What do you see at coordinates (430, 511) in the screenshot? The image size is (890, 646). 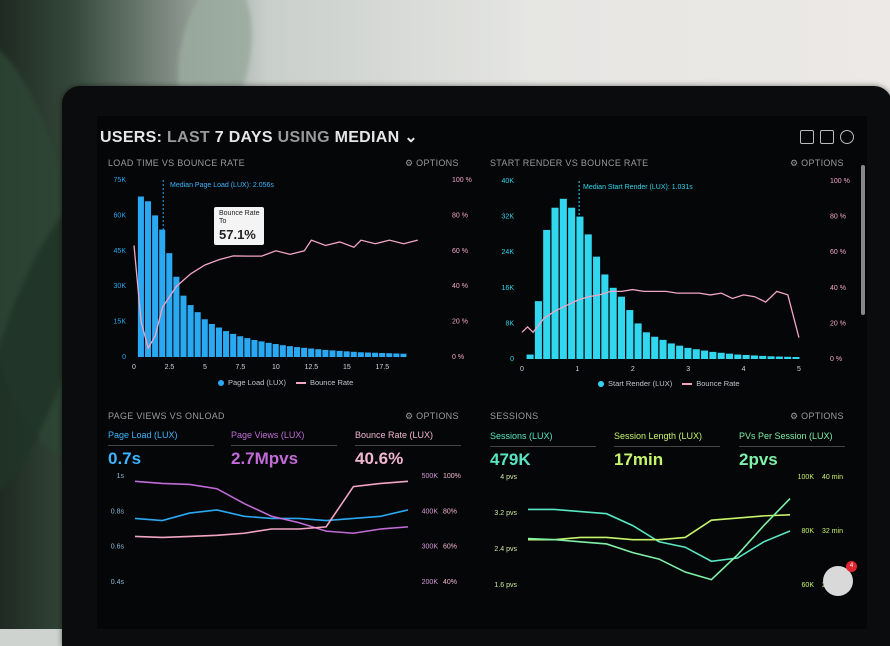 I see `y-tick-mid: 400K` at bounding box center [430, 511].